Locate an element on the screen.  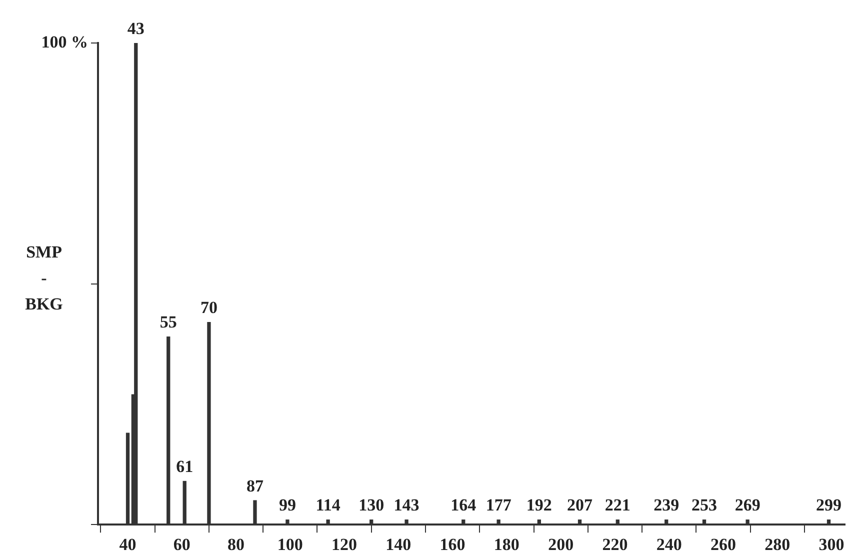
annotation: 70 is located at coordinates (209, 308).